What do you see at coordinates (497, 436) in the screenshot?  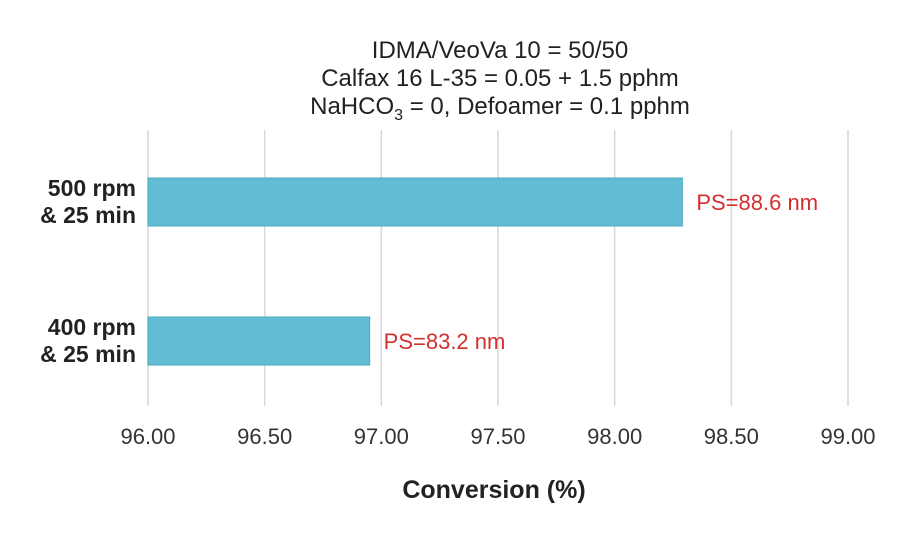 I see `x-tick-label: 97.50` at bounding box center [497, 436].